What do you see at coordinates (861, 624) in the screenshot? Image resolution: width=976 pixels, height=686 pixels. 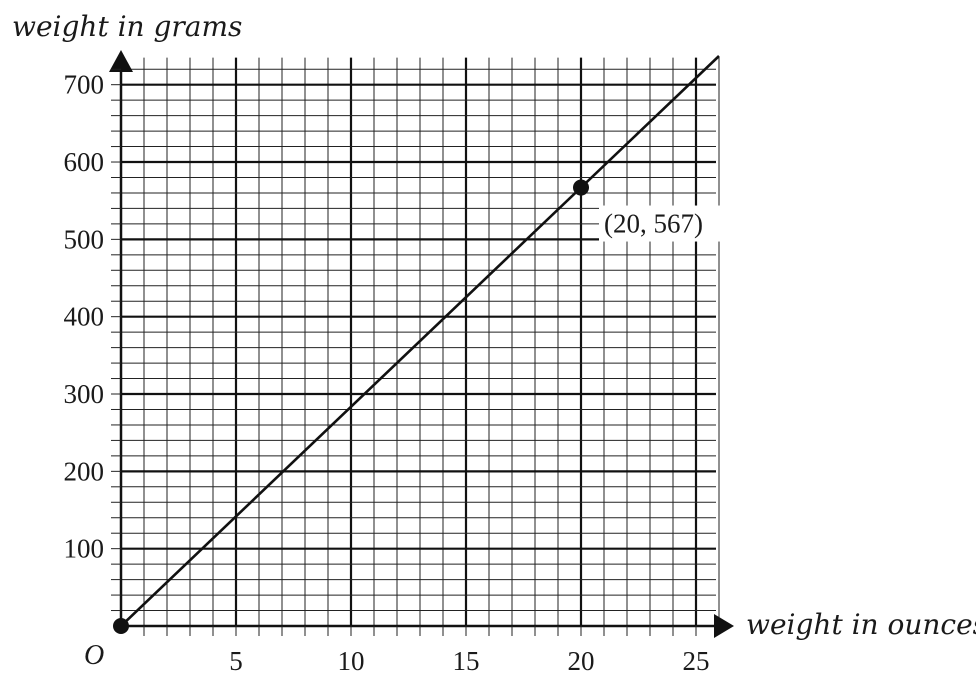 I see `x-axis-label: weight in ounces` at bounding box center [861, 624].